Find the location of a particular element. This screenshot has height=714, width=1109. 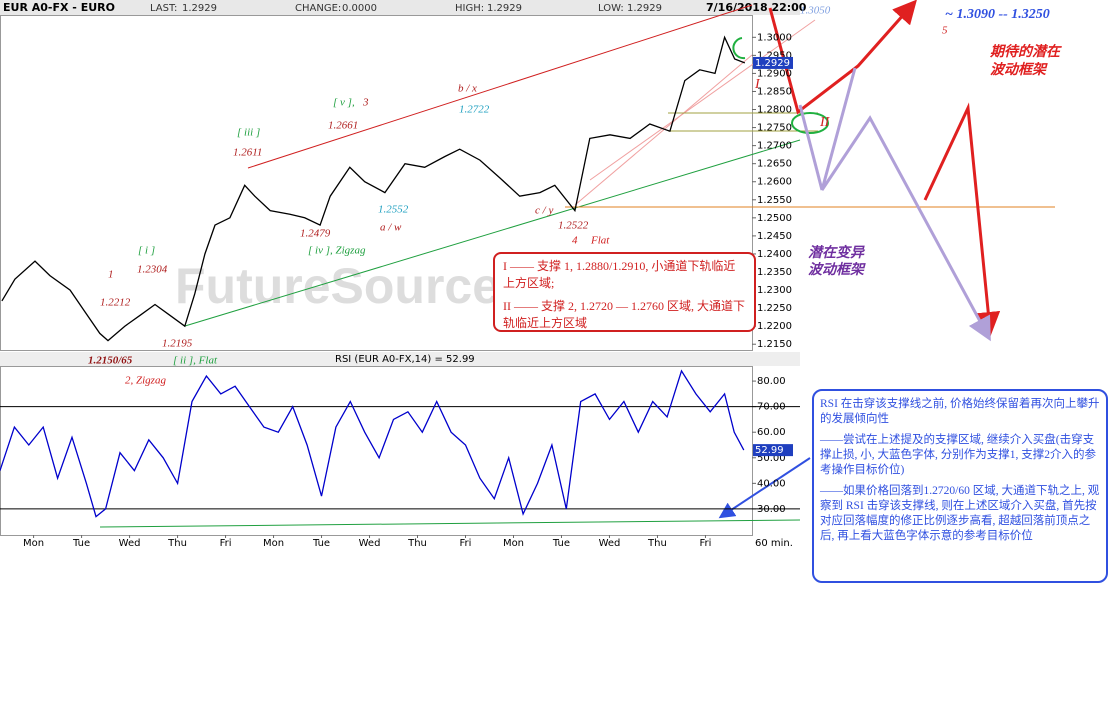

annotation: ~ 1.3090 -- 1.3250 is located at coordinates (997, 14).